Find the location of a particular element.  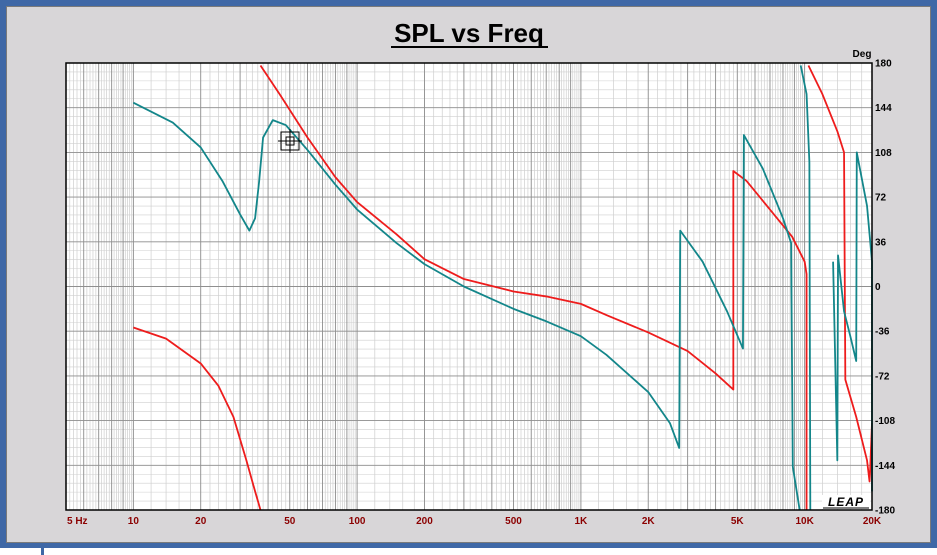

x-tick-label: 200 is located at coordinates (424, 521).